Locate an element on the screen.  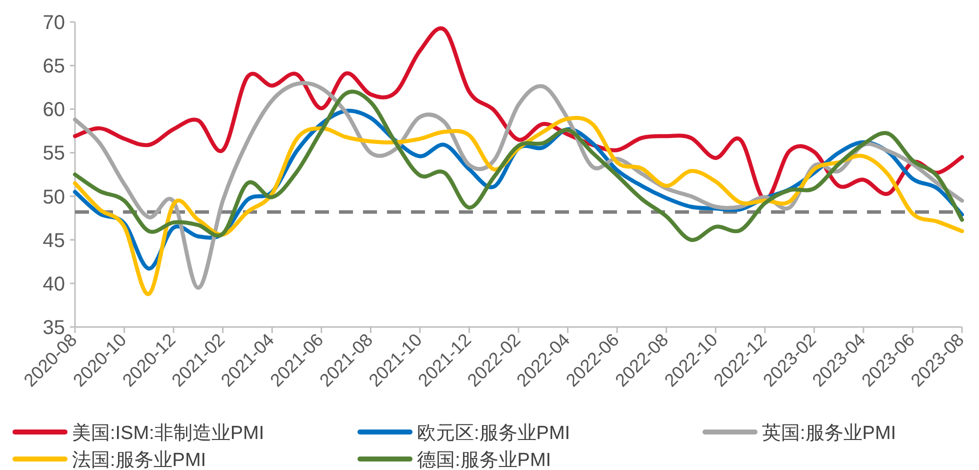
y-tick-label: 70 is located at coordinates (53, 23).